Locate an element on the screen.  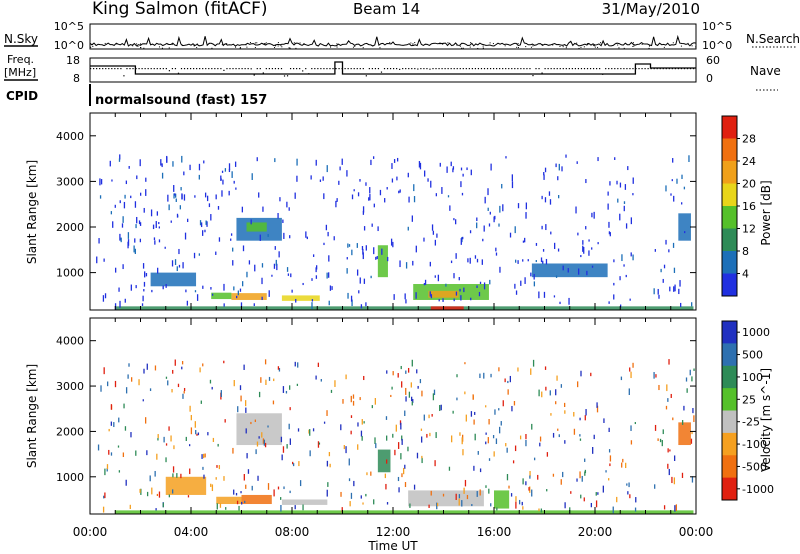
freq-tick-18: 18 is located at coordinates (73, 60).